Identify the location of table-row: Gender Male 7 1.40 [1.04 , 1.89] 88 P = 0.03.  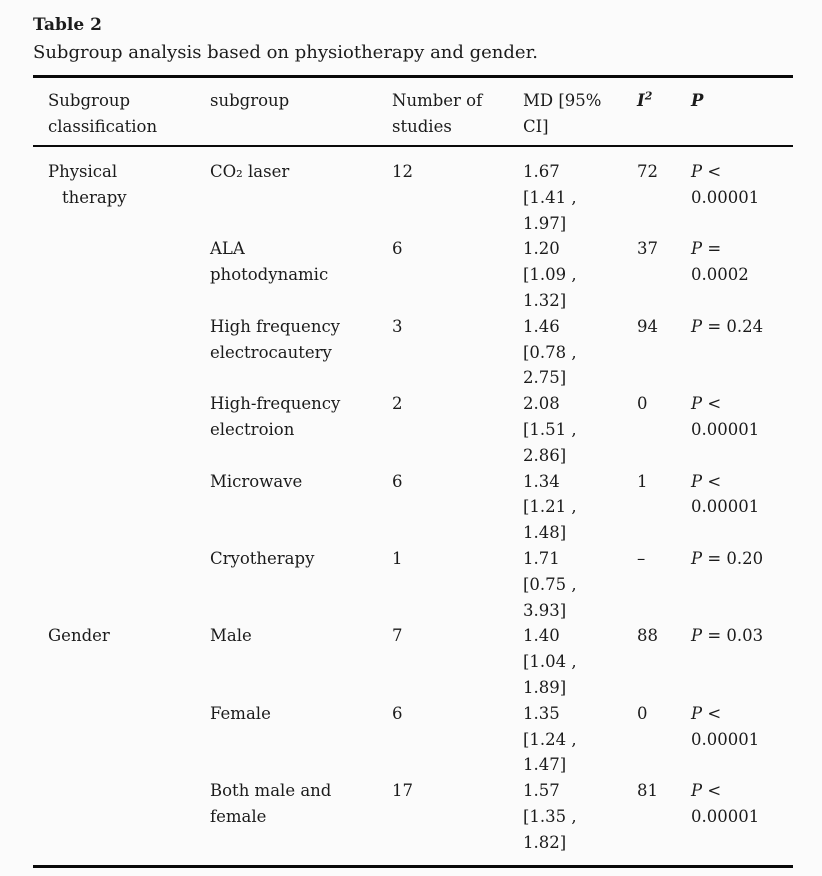
(413, 661).